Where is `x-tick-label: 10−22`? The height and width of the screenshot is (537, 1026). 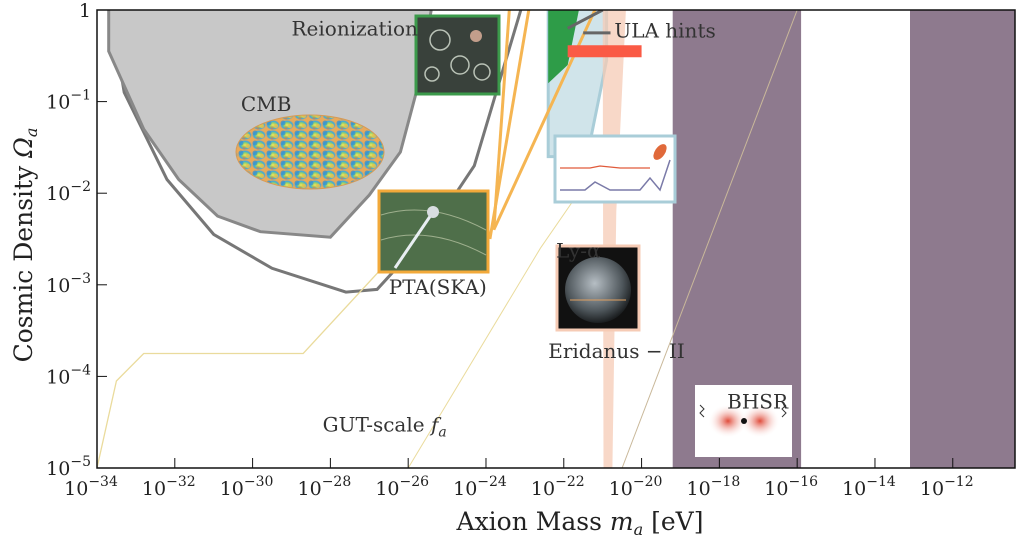 x-tick-label: 10−22 is located at coordinates (558, 487).